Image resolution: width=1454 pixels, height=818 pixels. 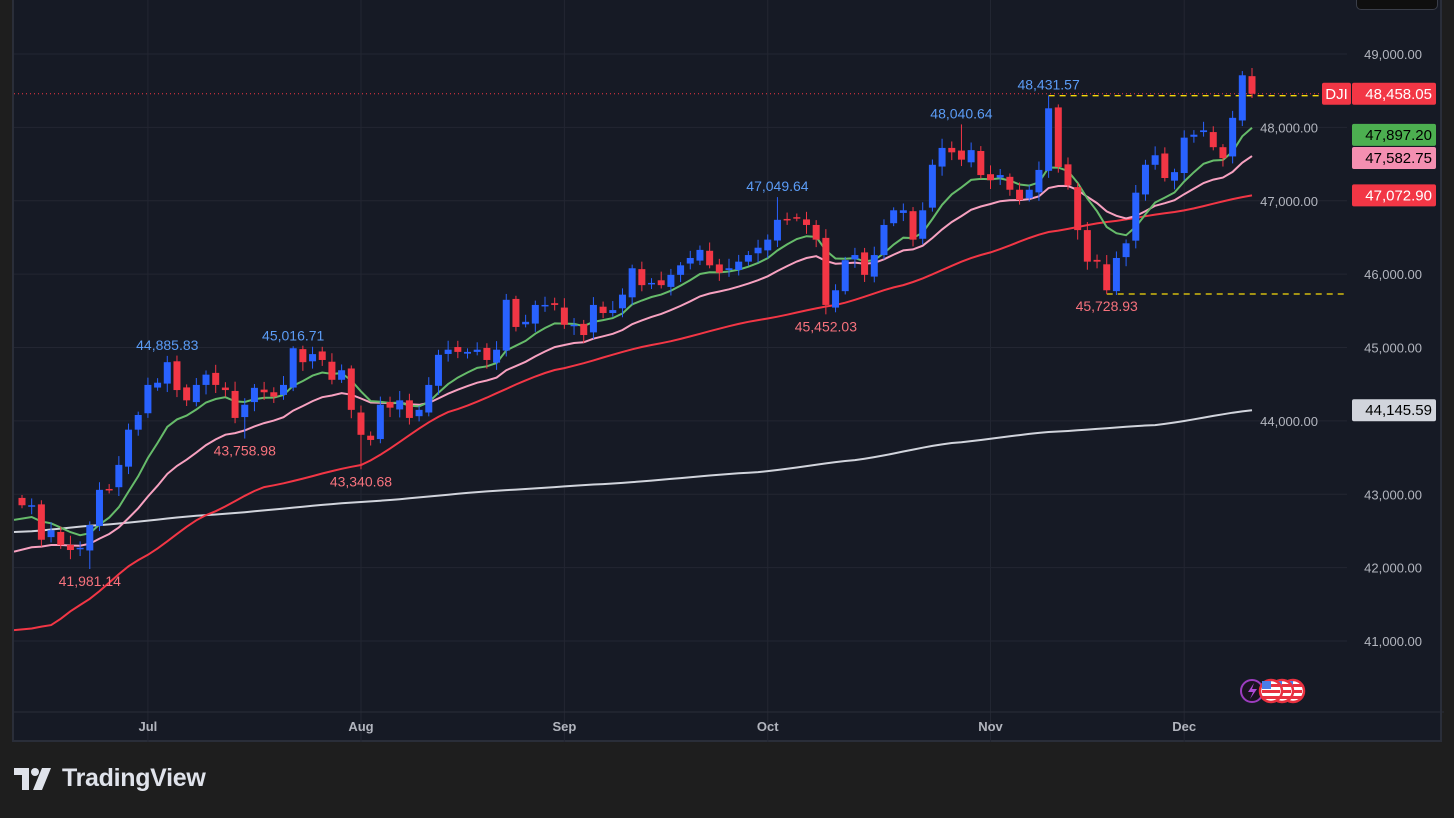 What do you see at coordinates (1273, 691) in the screenshot?
I see `events` at bounding box center [1273, 691].